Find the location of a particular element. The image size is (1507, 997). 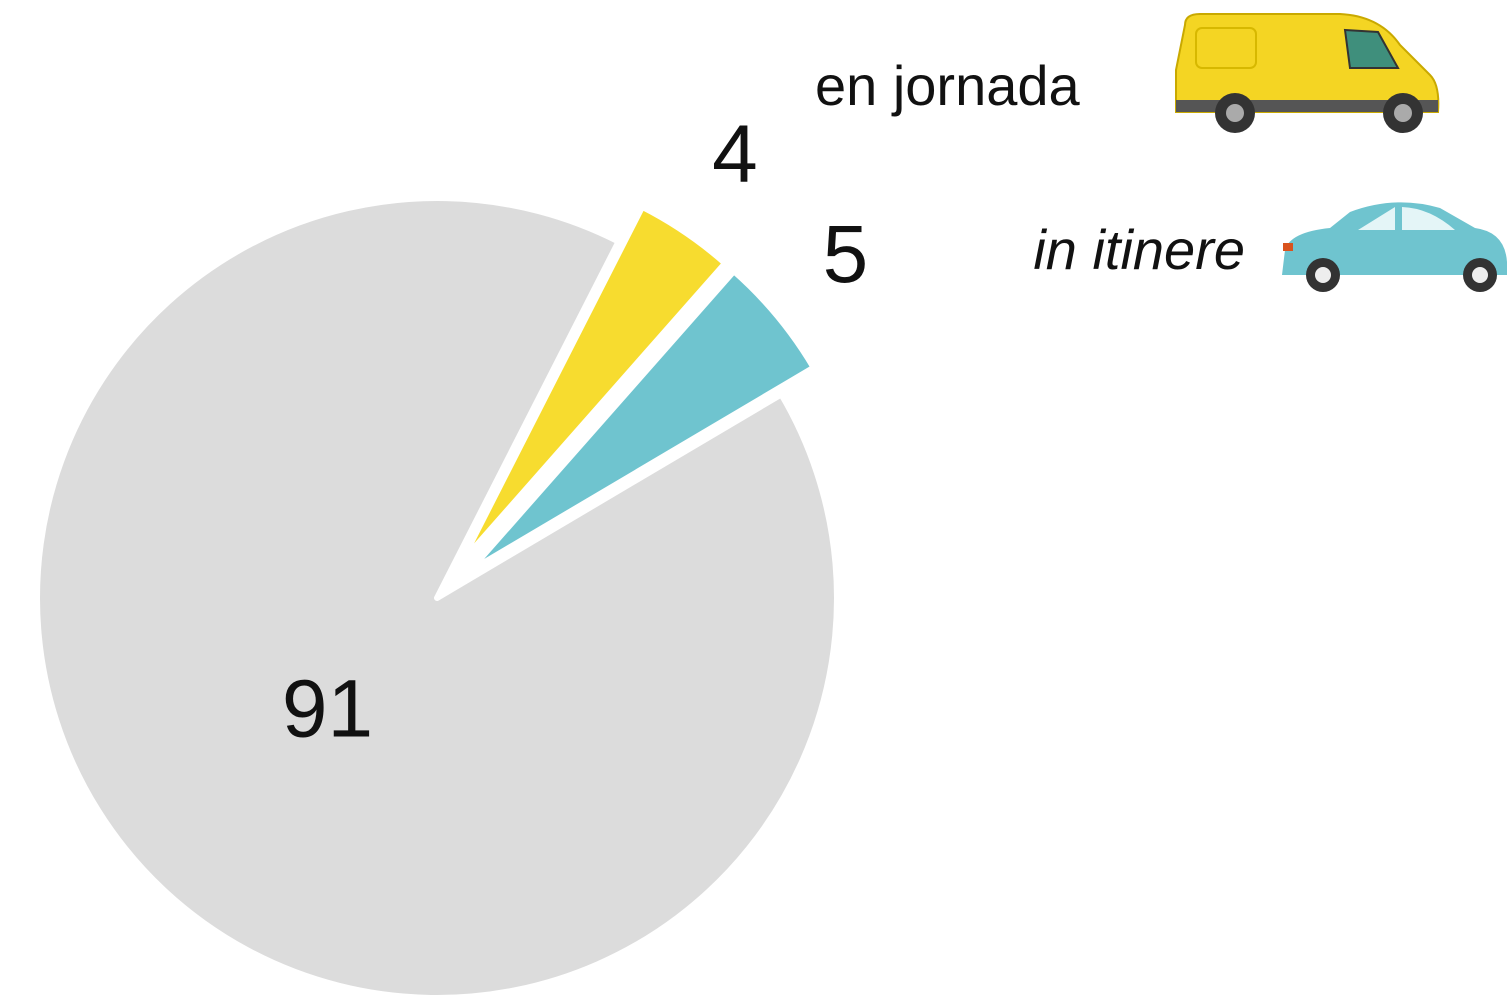

legend: en jornada in itinere is located at coordinates (1161, 152).